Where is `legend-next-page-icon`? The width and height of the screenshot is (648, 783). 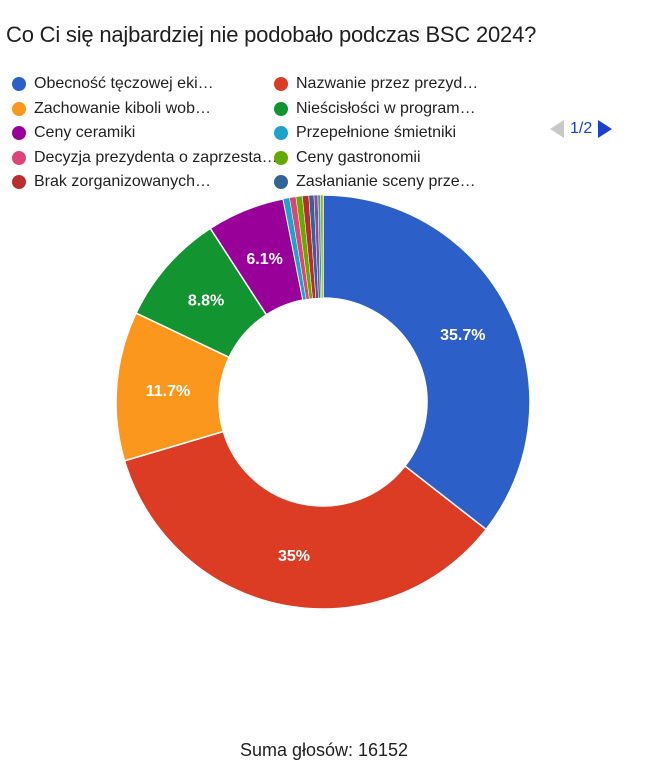 legend-next-page-icon is located at coordinates (605, 129).